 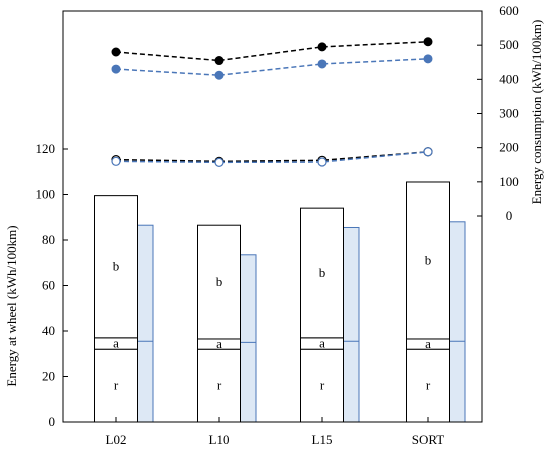 I want to click on right-tick-label: 0, so click(x=509, y=215).